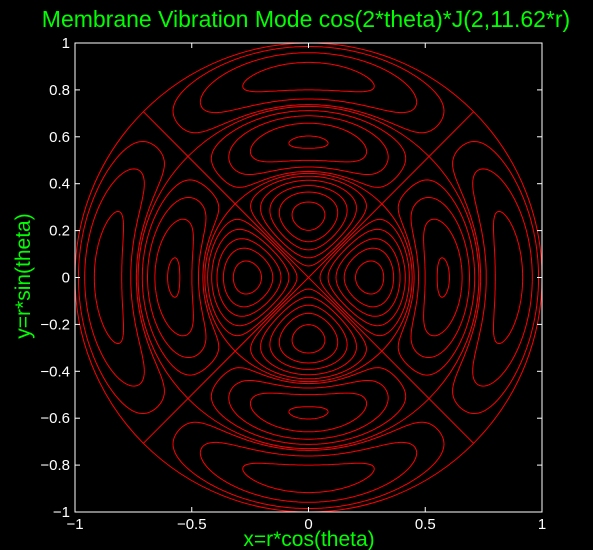 The image size is (593, 550). What do you see at coordinates (542, 524) in the screenshot?
I see `x-tick-label: 1` at bounding box center [542, 524].